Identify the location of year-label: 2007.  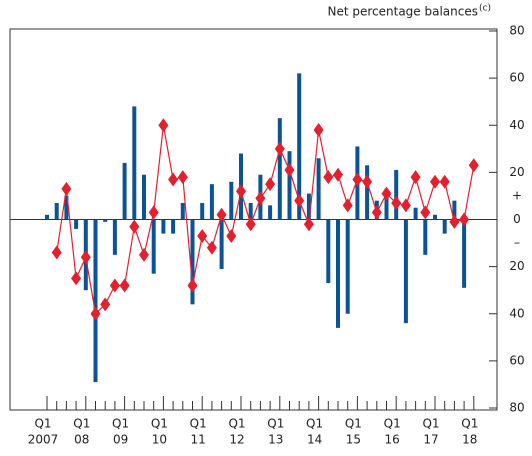
(43, 440).